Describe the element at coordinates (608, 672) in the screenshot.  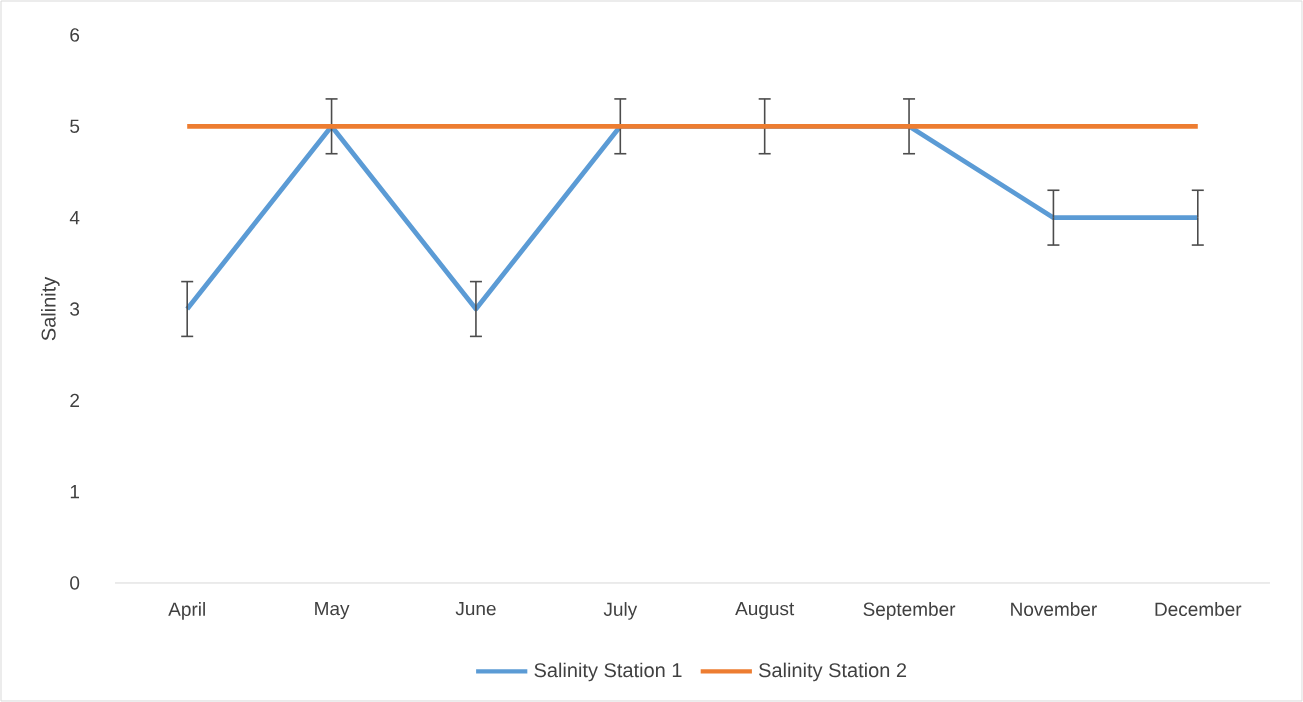
I see `legend-label: Salinity Station 1` at that location.